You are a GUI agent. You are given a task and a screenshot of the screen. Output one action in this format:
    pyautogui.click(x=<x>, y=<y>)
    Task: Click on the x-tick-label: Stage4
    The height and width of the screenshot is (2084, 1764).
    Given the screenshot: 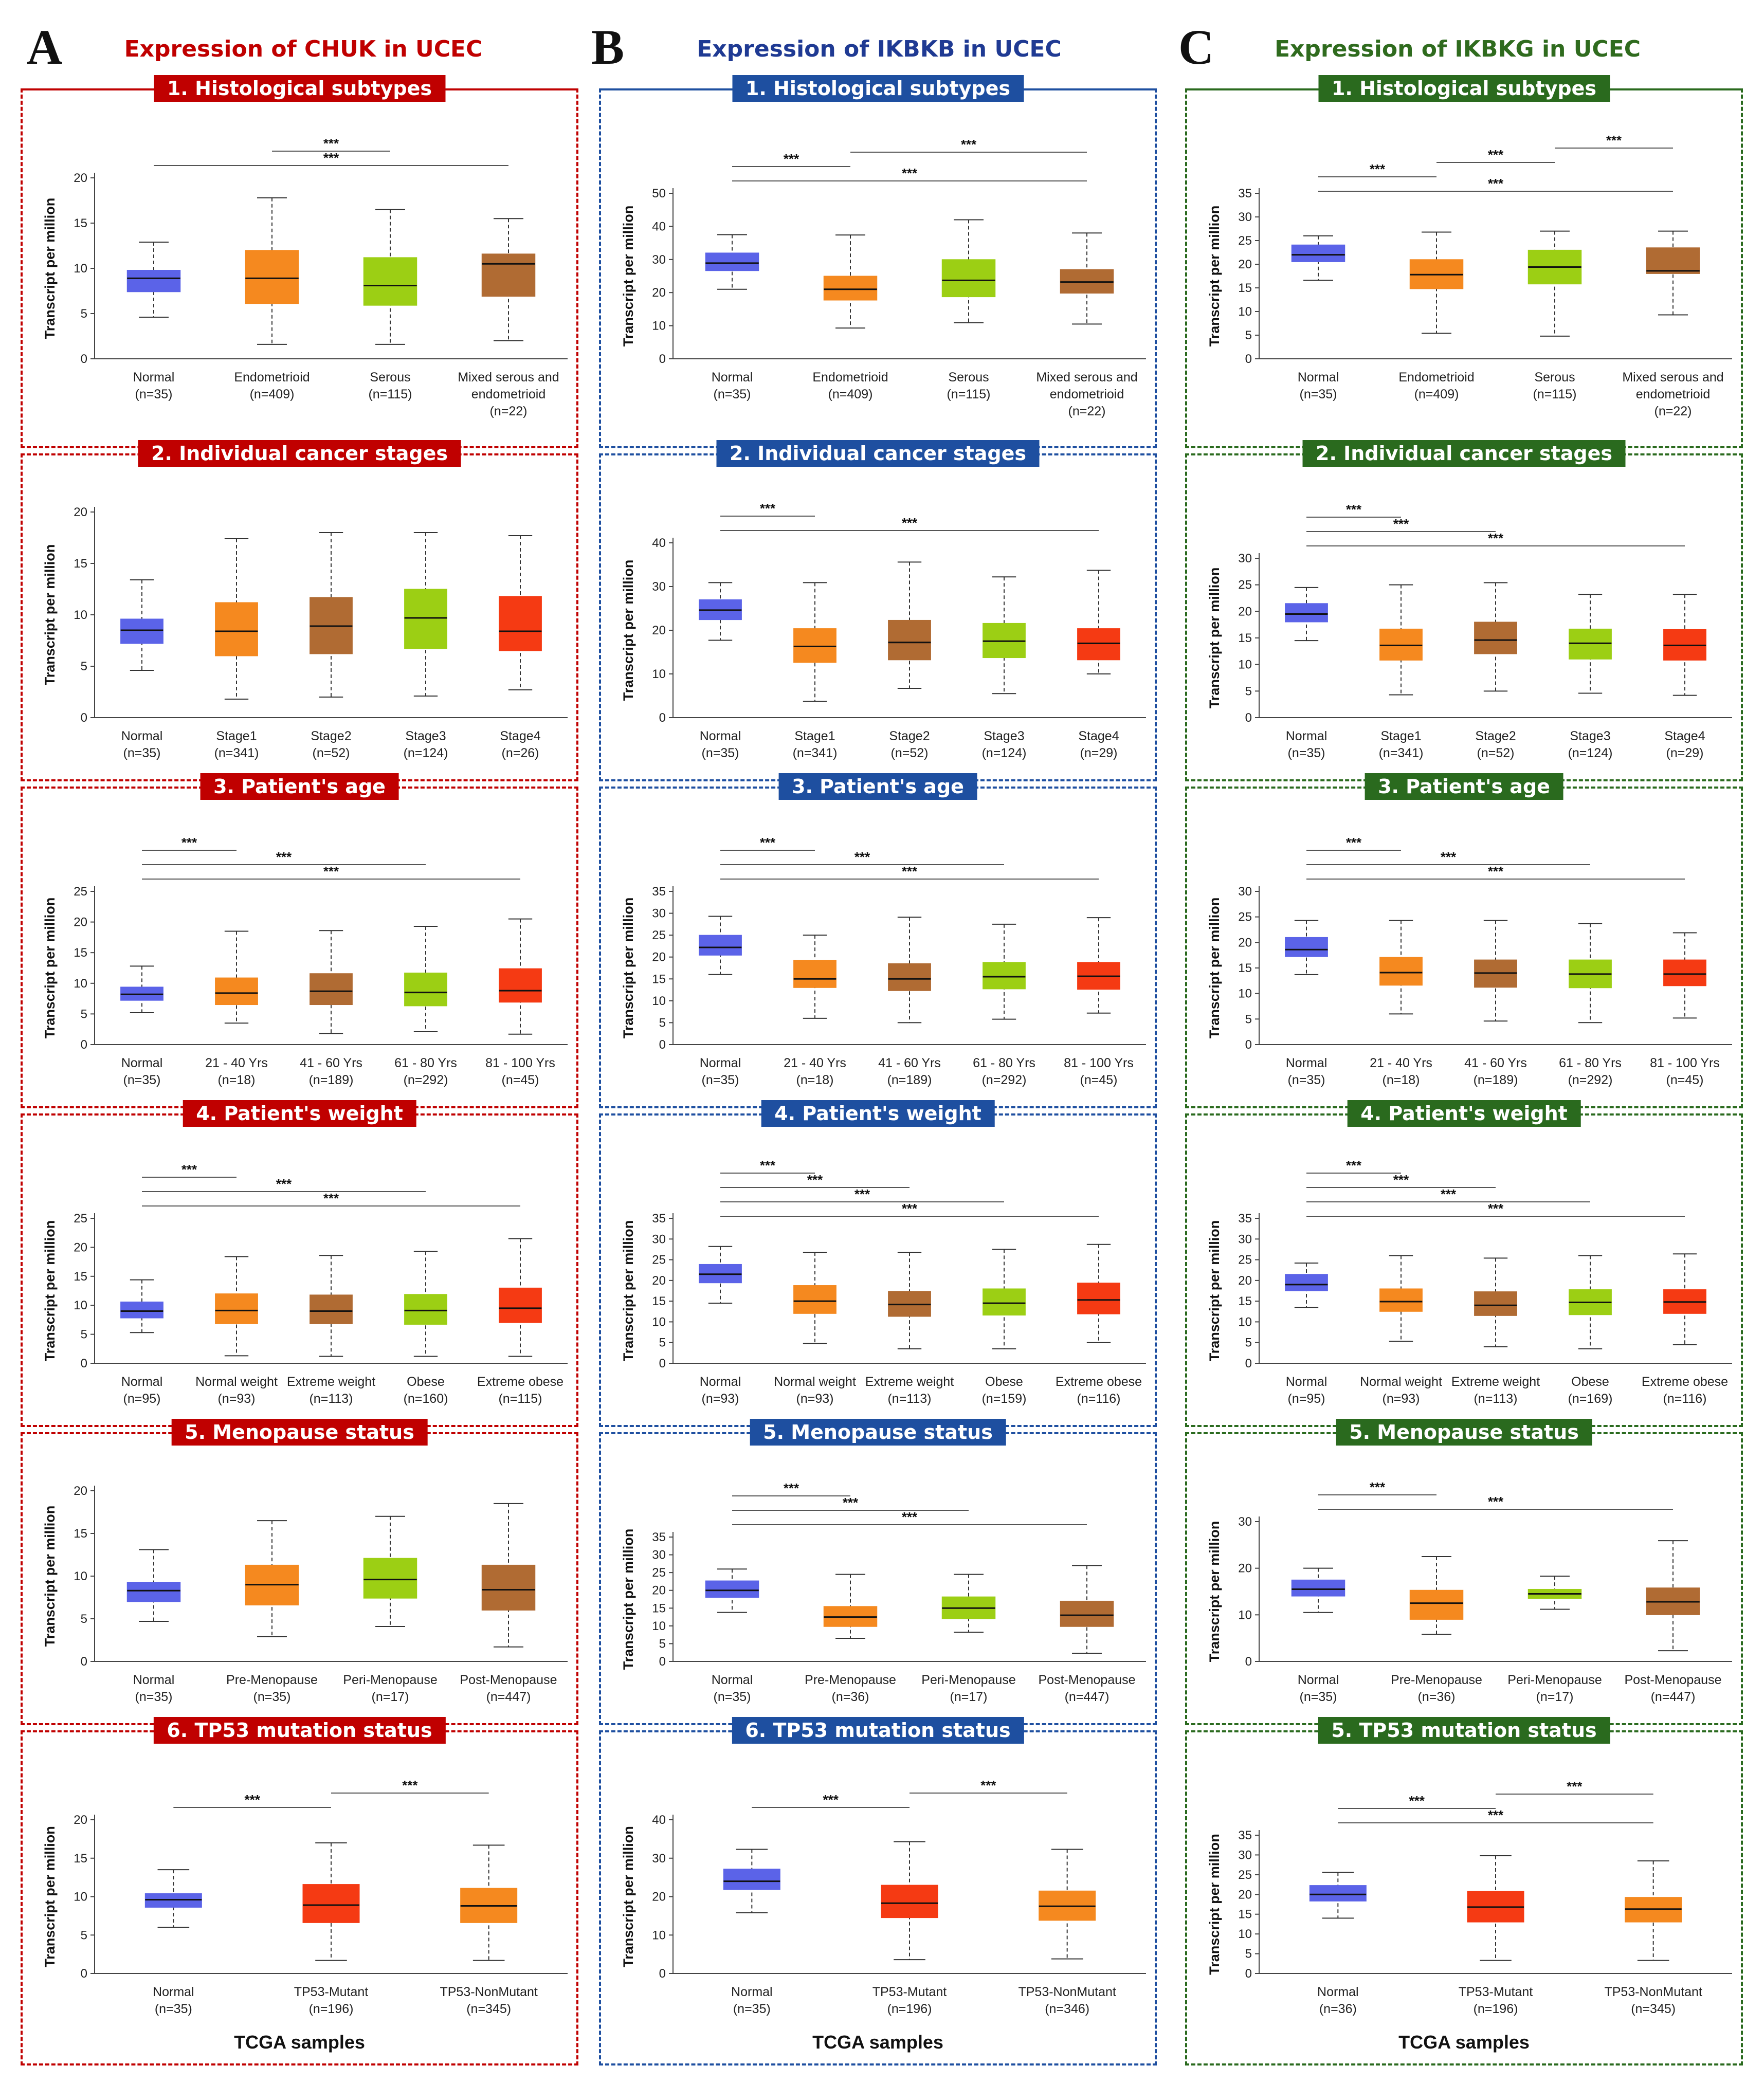 What is the action you would take?
    pyautogui.click(x=1684, y=736)
    